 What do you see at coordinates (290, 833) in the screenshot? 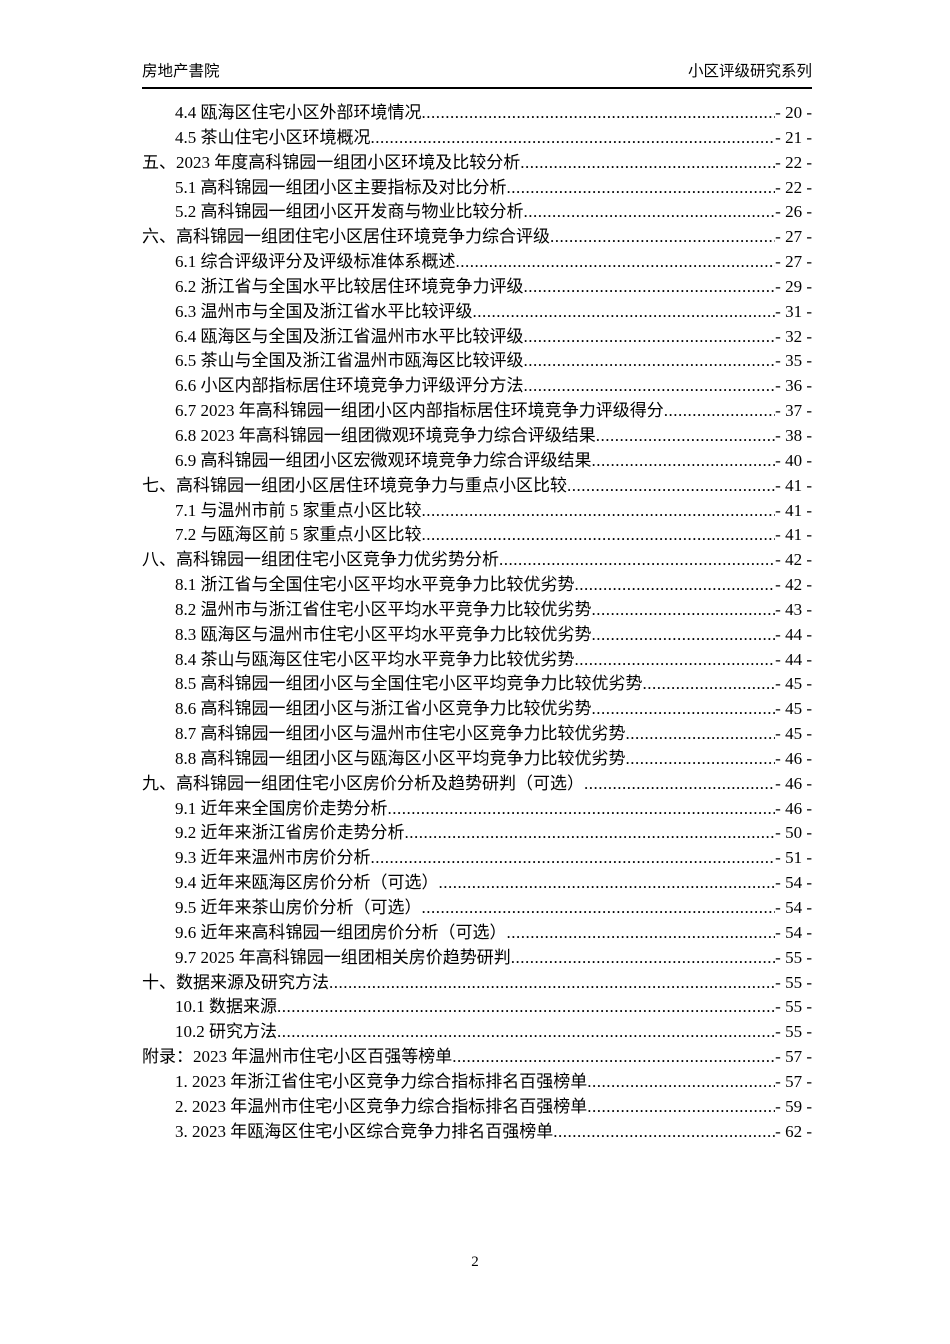
I see `toc-entry-label: 9.2 近年来浙江省房价走势分析` at bounding box center [290, 833].